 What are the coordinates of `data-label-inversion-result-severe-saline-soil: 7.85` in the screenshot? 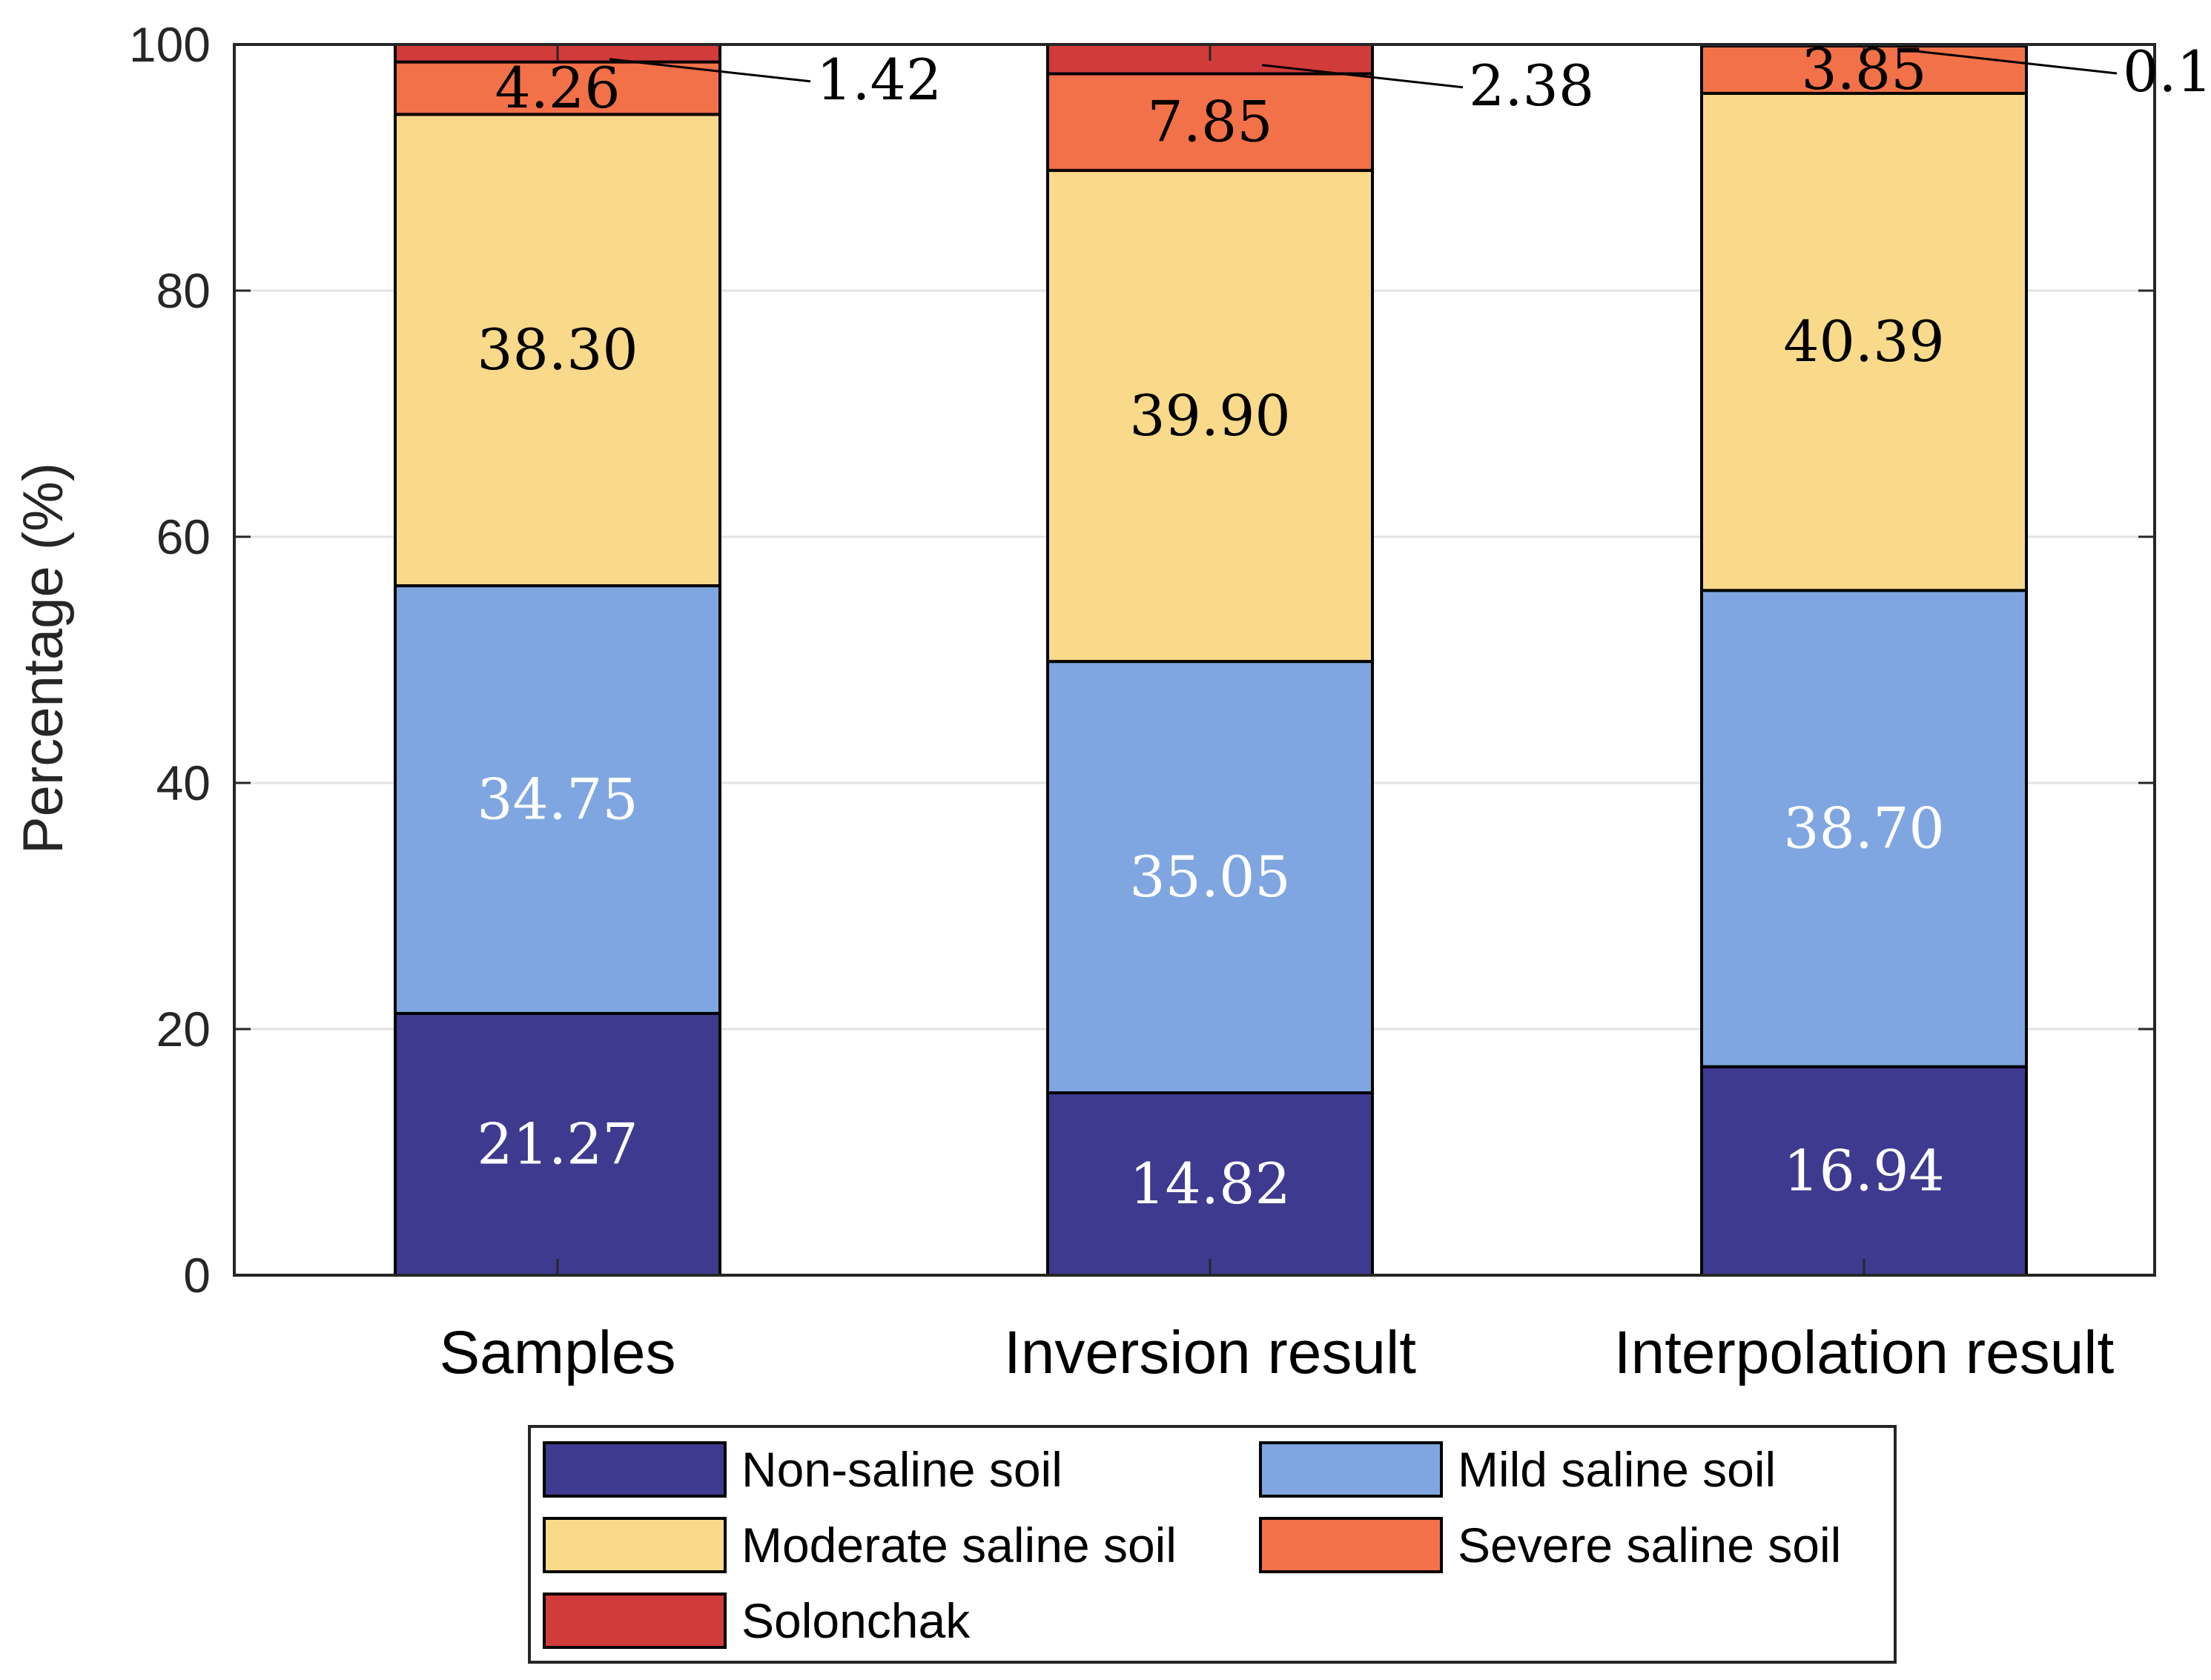 It's located at (1209, 122).